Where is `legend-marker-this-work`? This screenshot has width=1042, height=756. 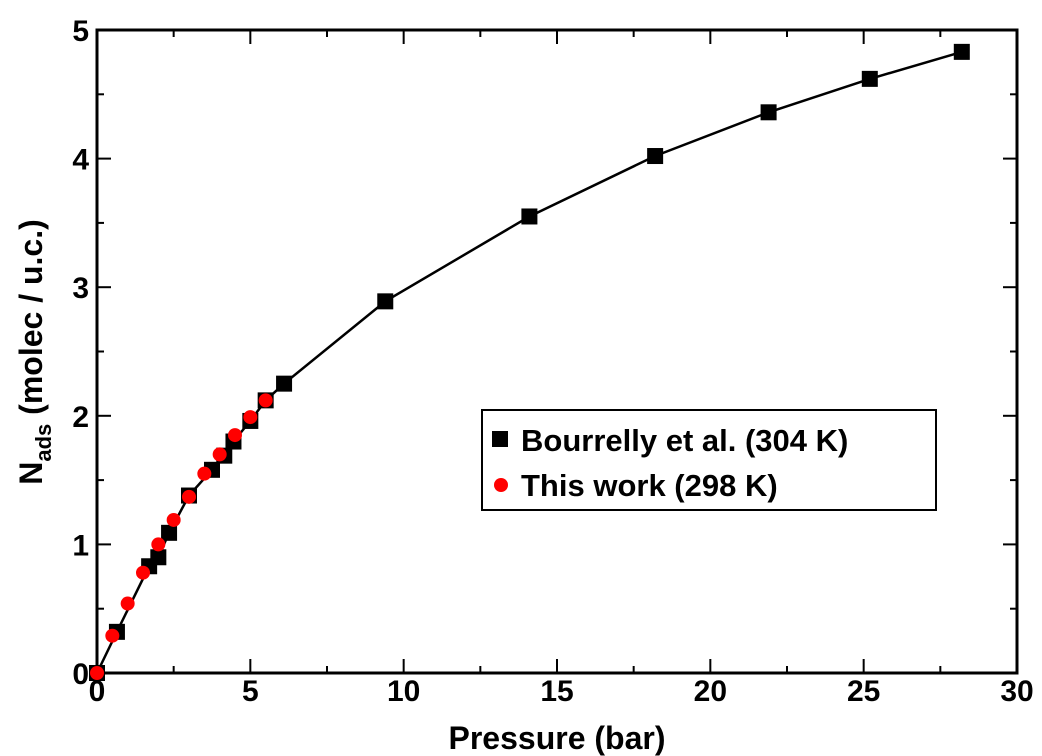 legend-marker-this-work is located at coordinates (501, 485).